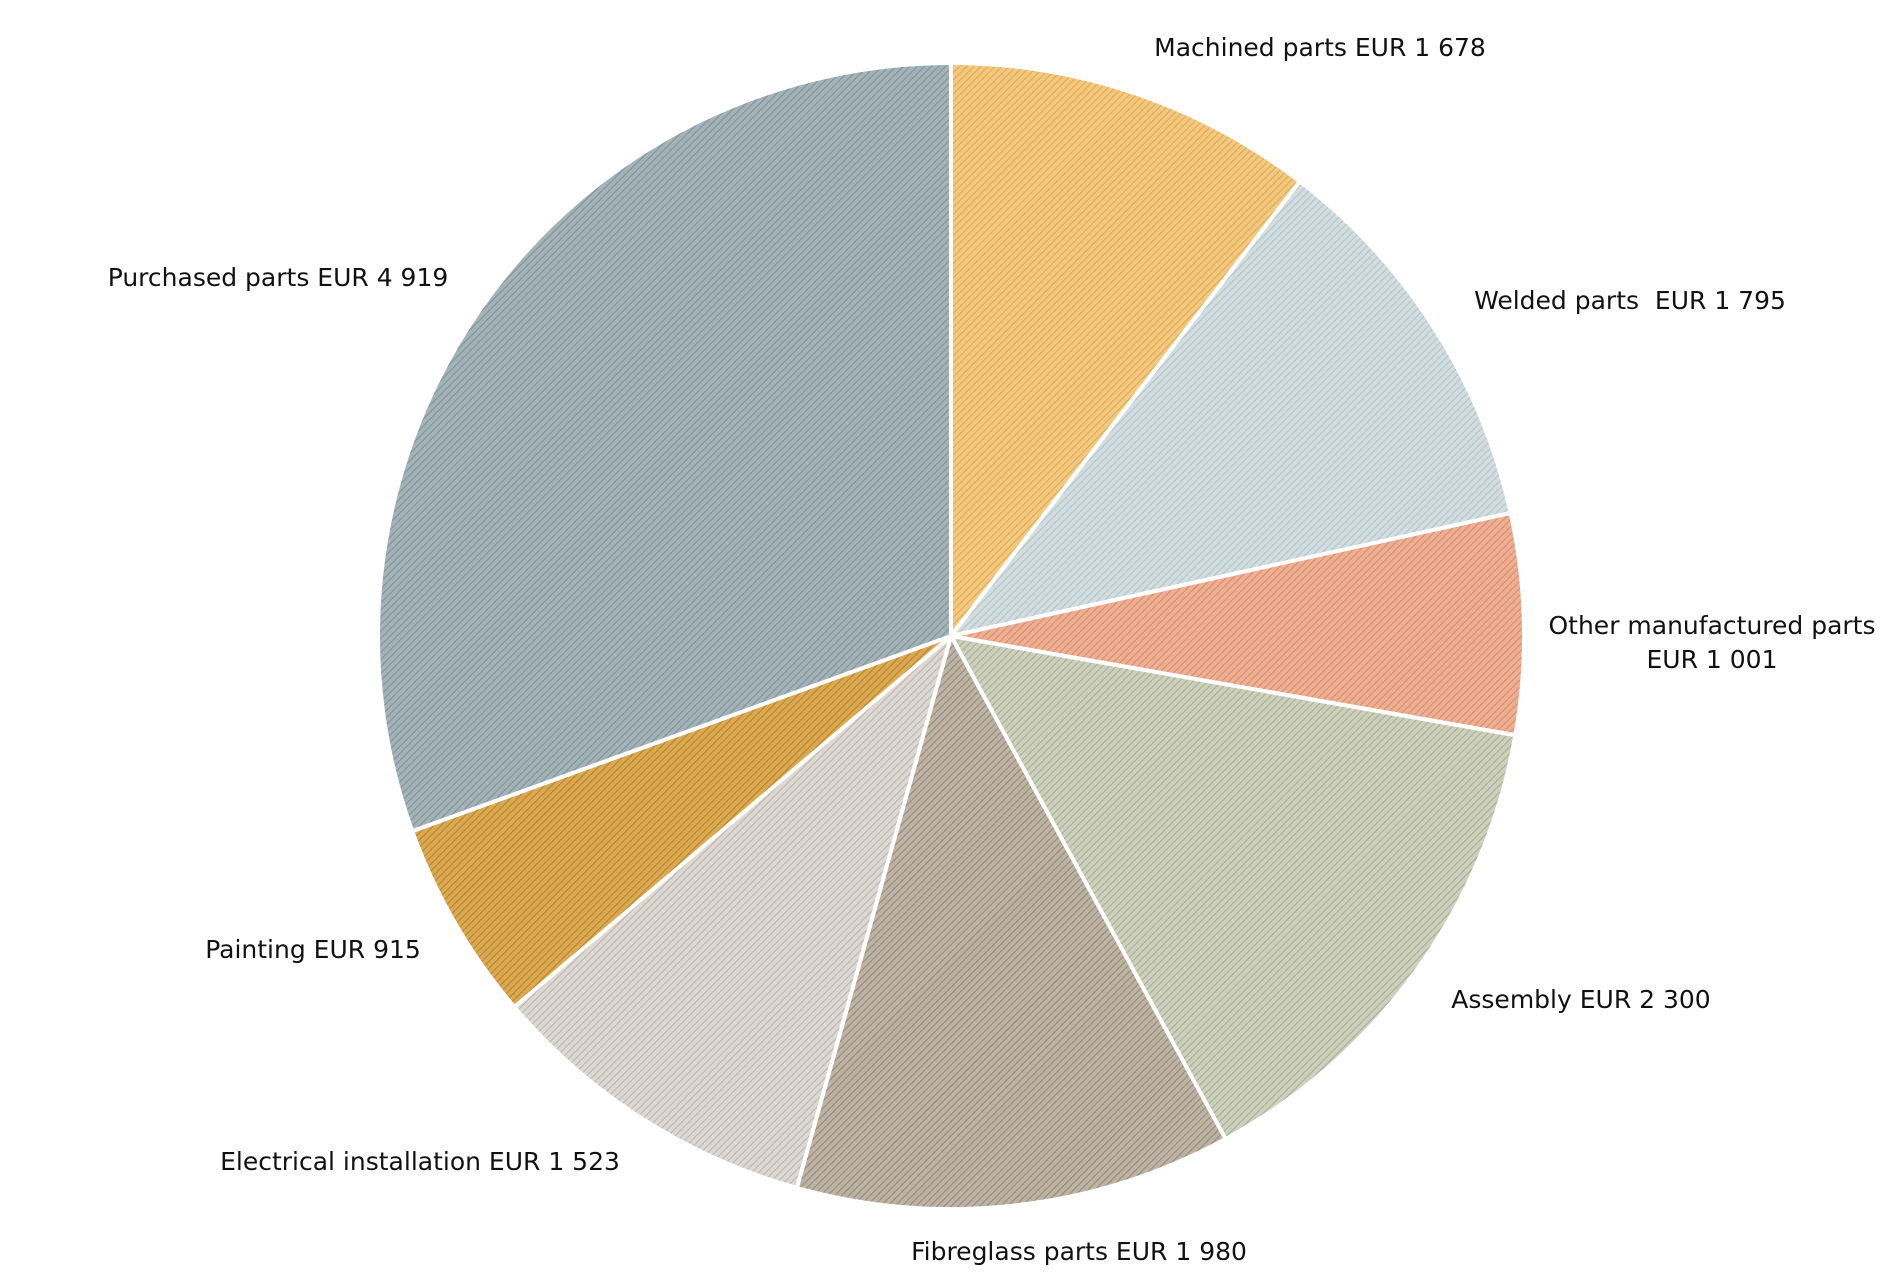  What do you see at coordinates (681, 822) in the screenshot?
I see `pie-slice-painting` at bounding box center [681, 822].